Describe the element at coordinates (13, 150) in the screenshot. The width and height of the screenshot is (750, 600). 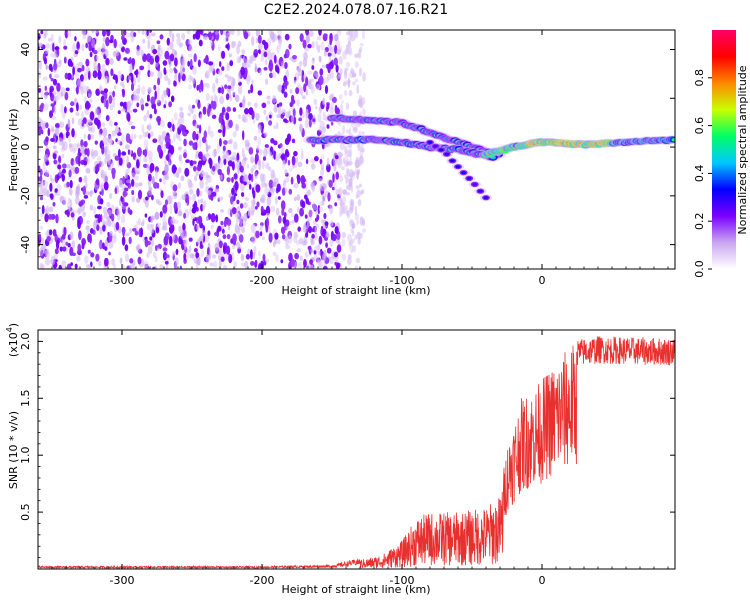
I see `spectrogram-y-axis-label: Frequency (Hz)` at that location.